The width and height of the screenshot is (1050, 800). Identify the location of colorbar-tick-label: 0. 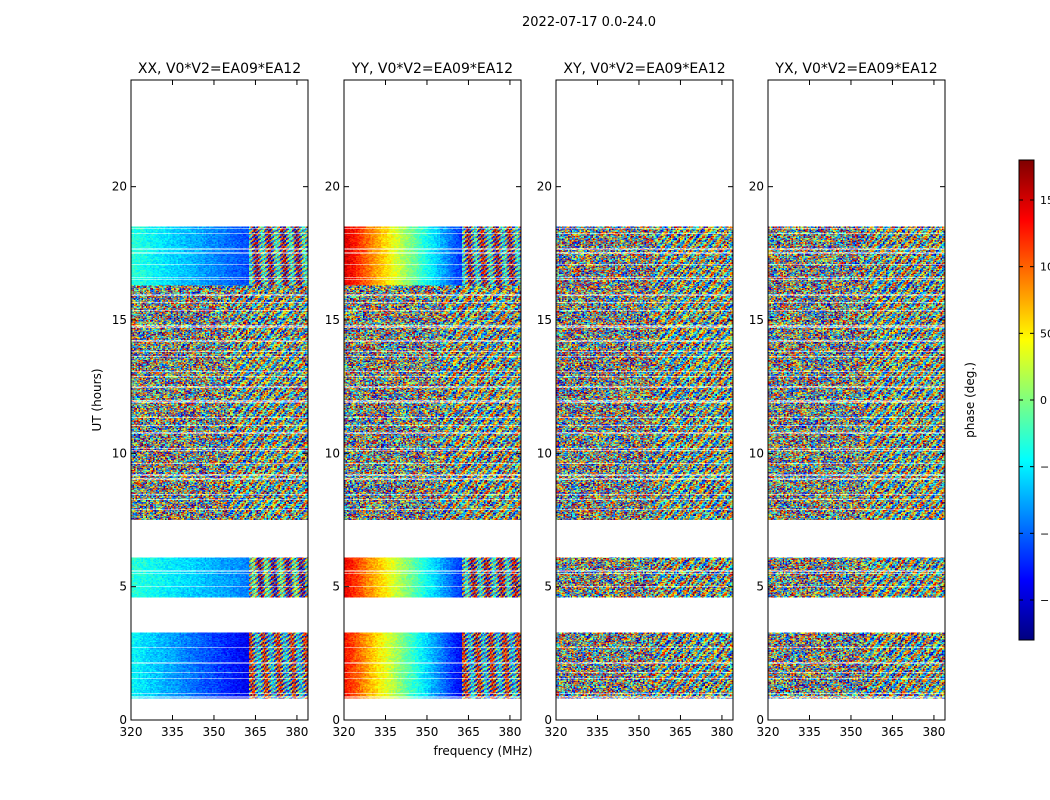
(1043, 400).